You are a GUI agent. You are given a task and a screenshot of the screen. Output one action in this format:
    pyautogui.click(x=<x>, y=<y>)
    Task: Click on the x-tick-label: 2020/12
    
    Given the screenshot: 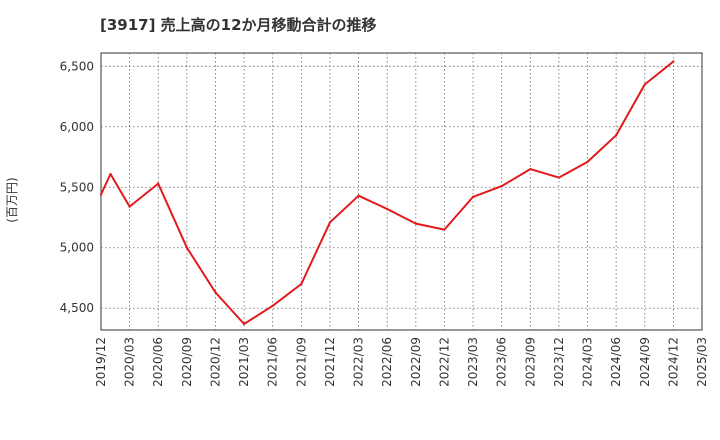 What is the action you would take?
    pyautogui.click(x=215, y=362)
    